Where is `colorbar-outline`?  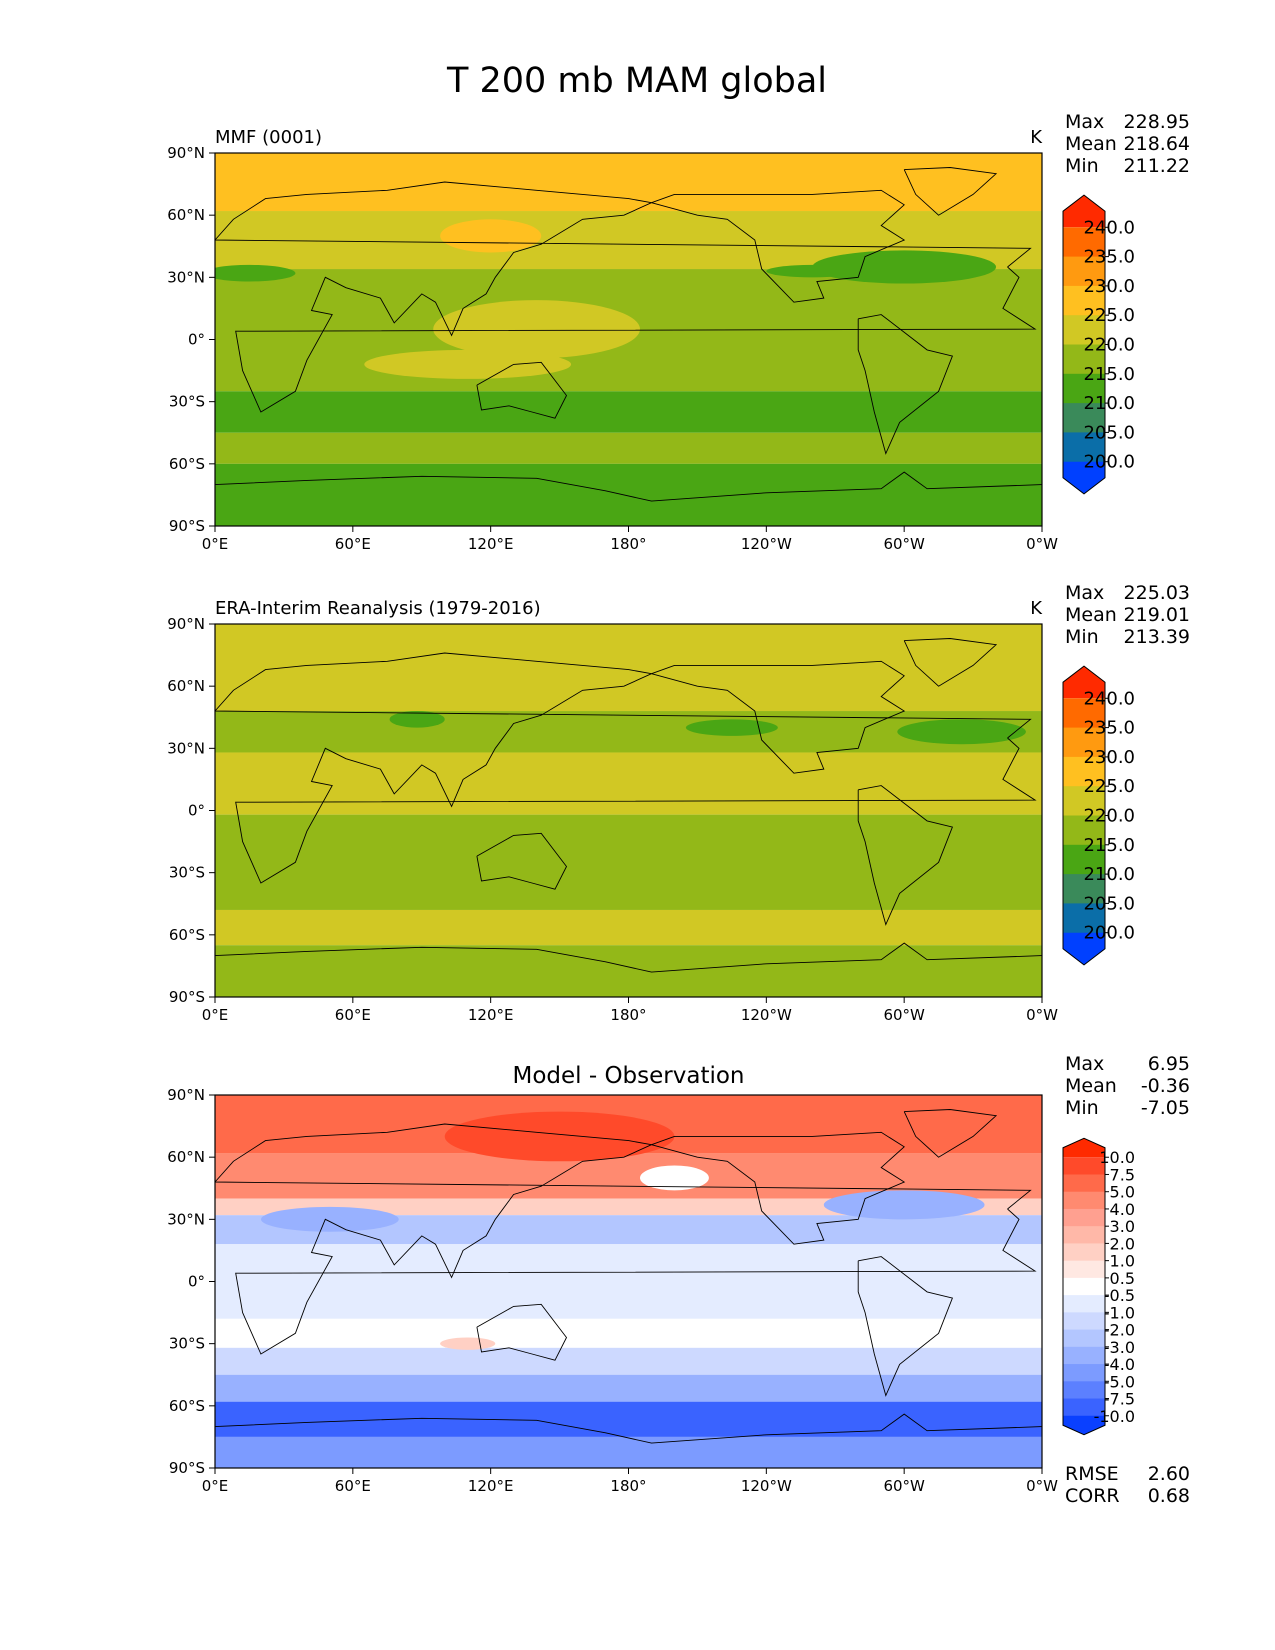 colorbar-outline is located at coordinates (1084, 344).